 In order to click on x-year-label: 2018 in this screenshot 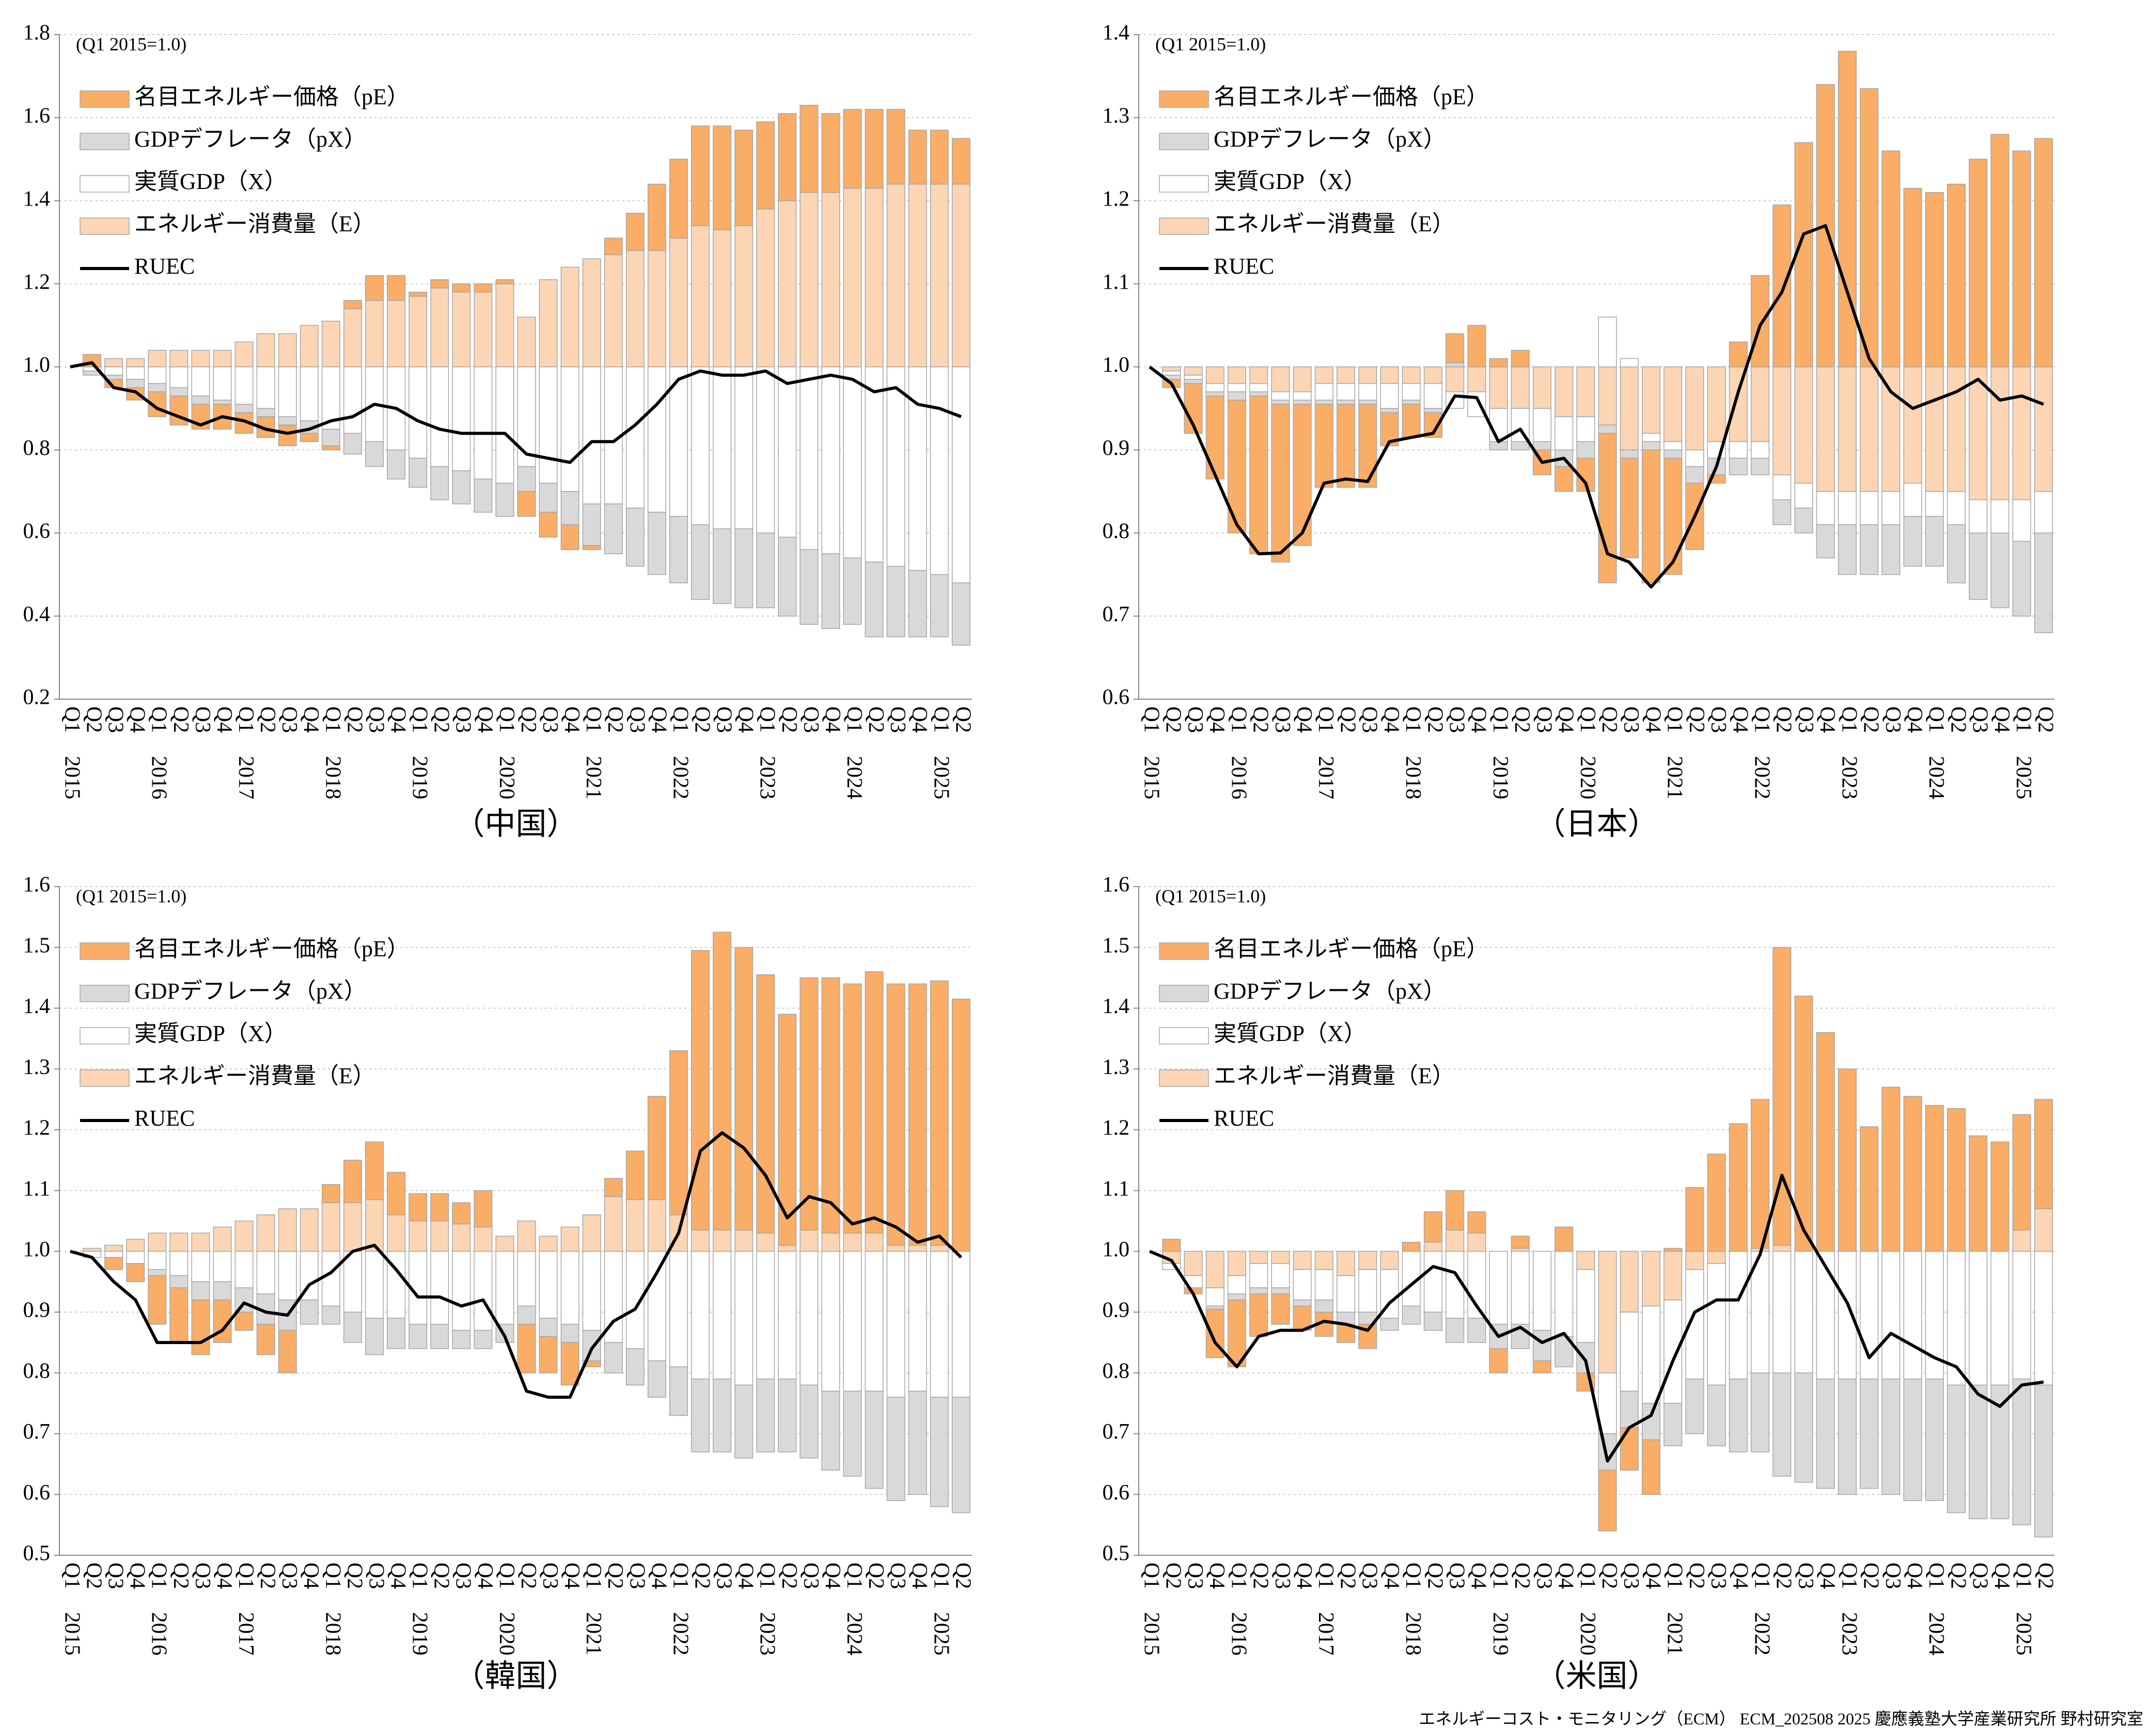, I will do `click(333, 1633)`.